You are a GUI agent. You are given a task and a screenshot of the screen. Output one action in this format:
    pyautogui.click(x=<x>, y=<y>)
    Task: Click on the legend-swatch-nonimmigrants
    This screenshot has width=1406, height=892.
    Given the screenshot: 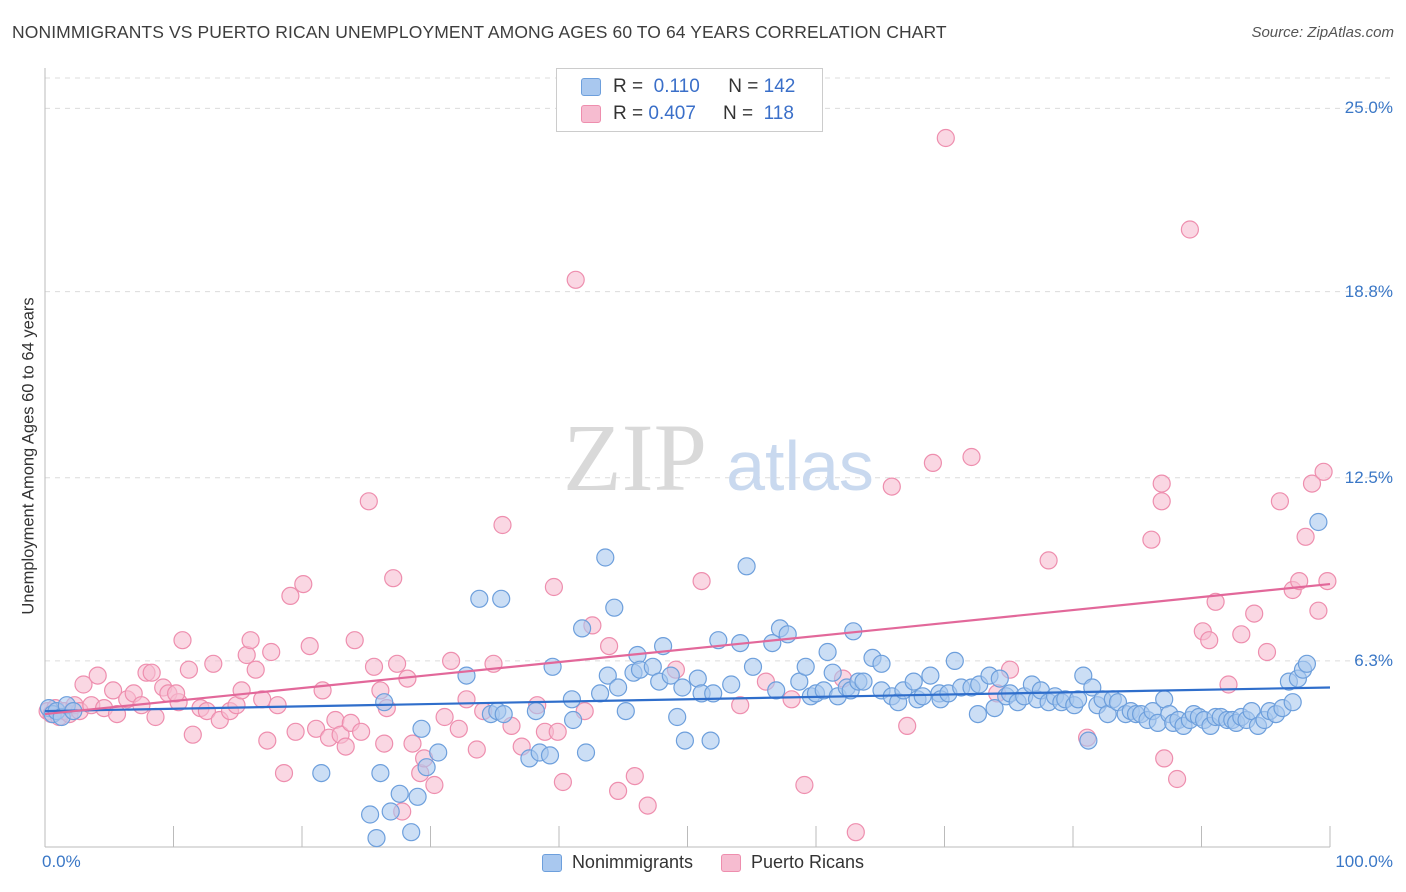 What is the action you would take?
    pyautogui.click(x=551, y=862)
    